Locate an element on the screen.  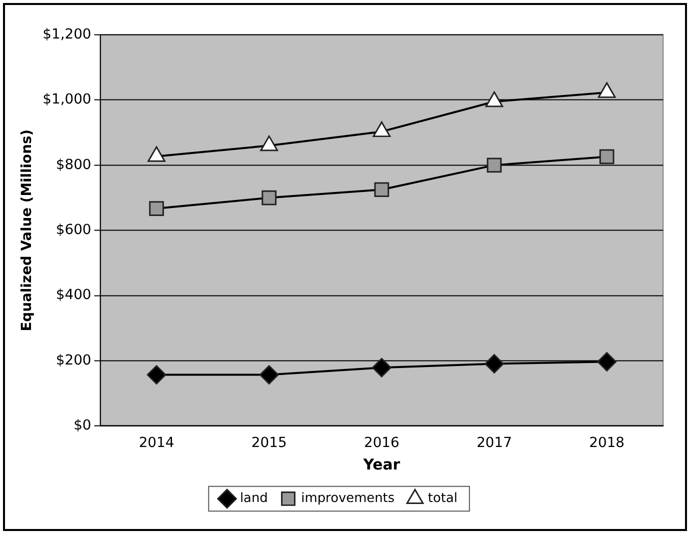
legend-label: improvements is located at coordinates (348, 498).